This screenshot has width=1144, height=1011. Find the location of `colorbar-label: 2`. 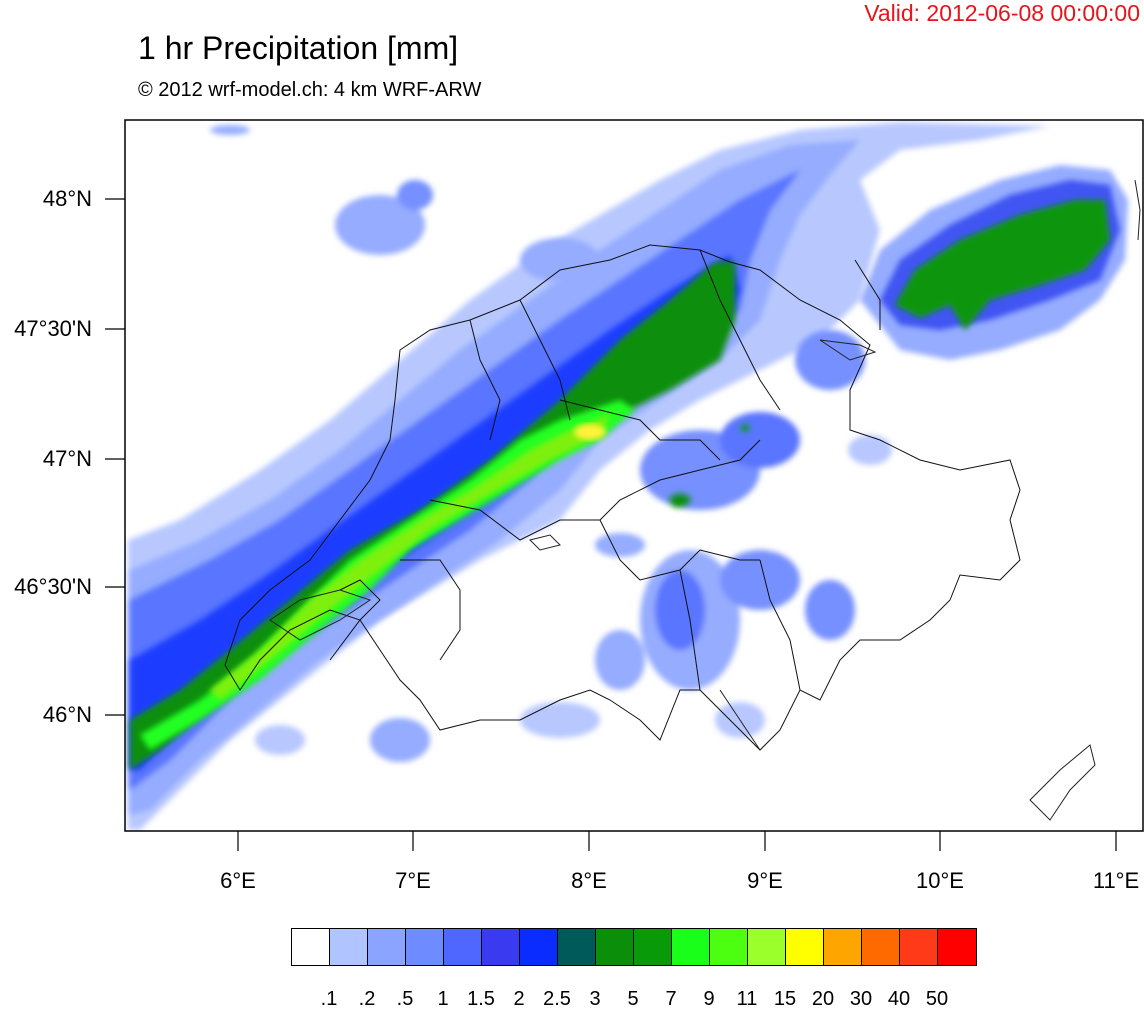

colorbar-label: 2 is located at coordinates (519, 999).